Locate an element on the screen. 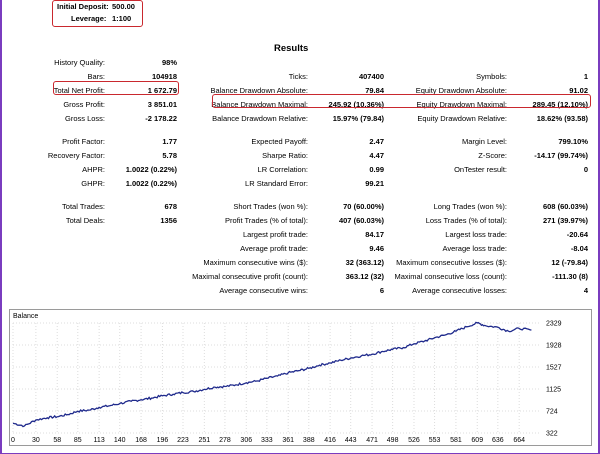 This screenshot has height=454, width=600. stat-label: Bars: is located at coordinates (96, 76).